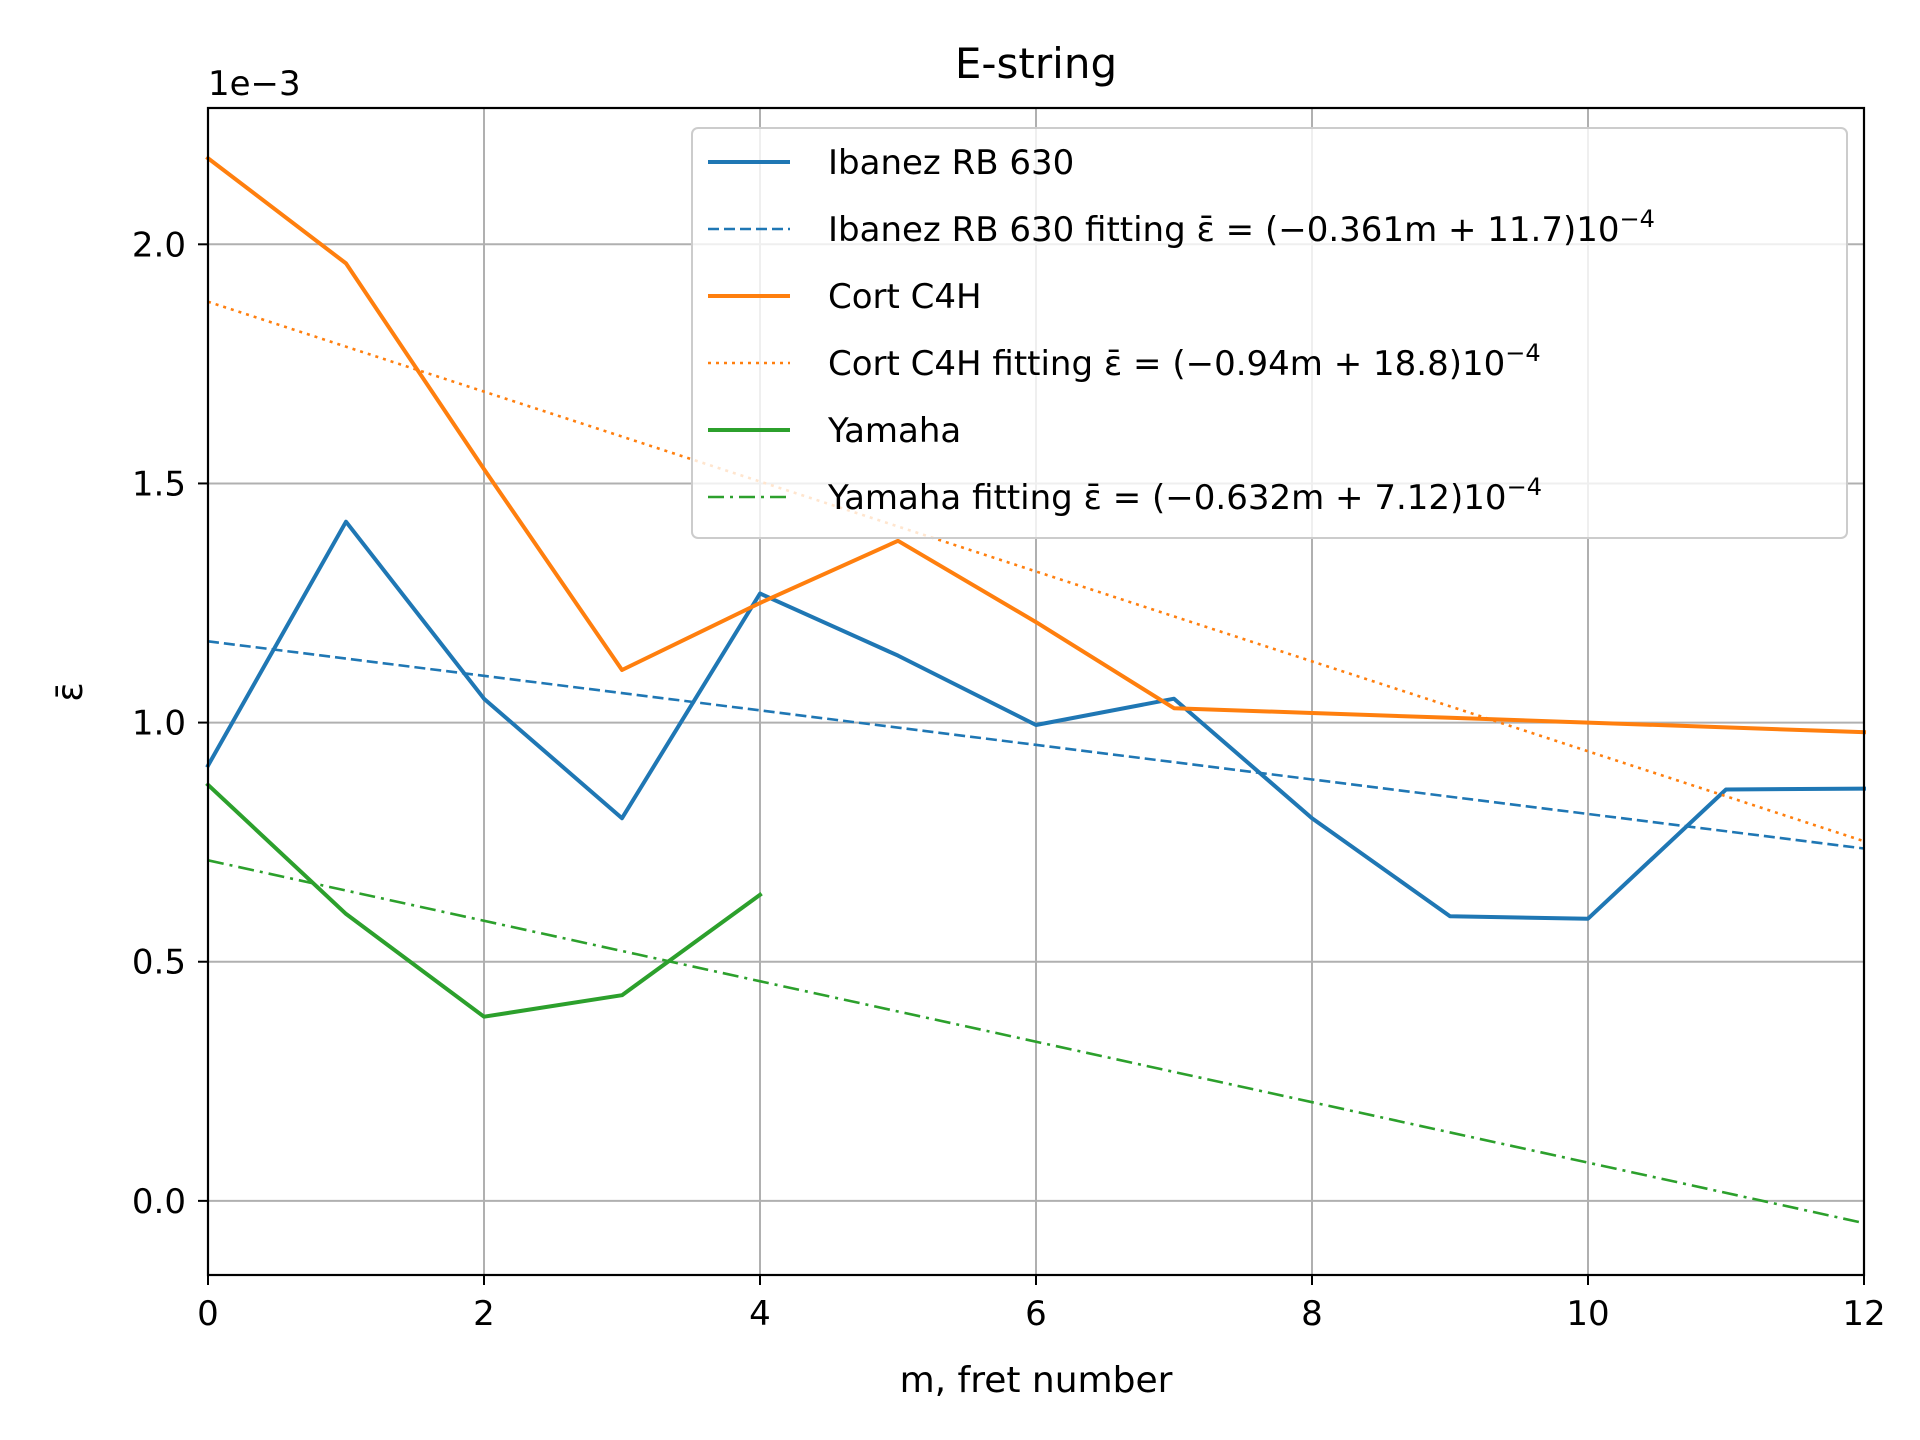  I want to click on legend-label-yamaha: Yamaha, so click(894, 431).